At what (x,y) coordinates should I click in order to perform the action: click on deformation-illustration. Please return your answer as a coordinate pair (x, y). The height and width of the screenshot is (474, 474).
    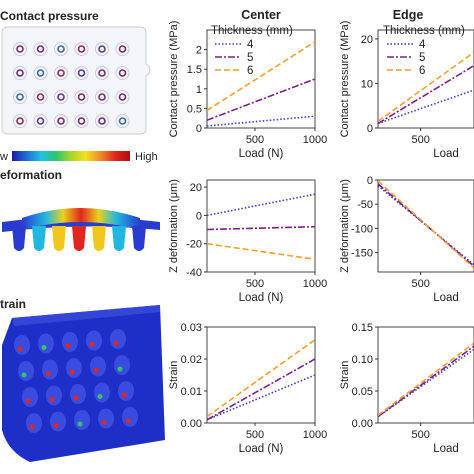
    Looking at the image, I should click on (81, 229).